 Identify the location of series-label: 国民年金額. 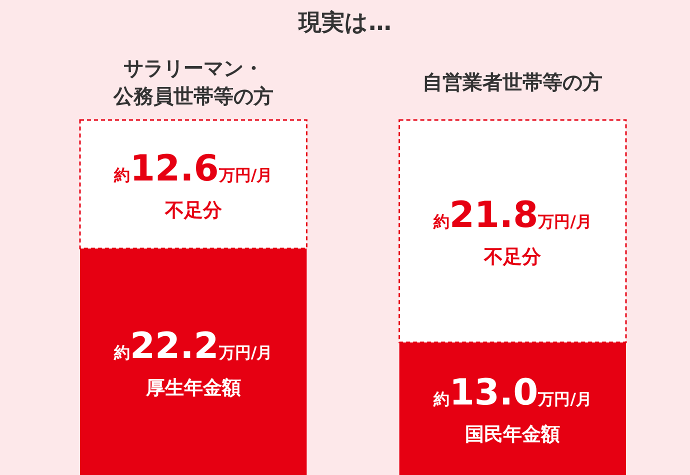
(512, 435).